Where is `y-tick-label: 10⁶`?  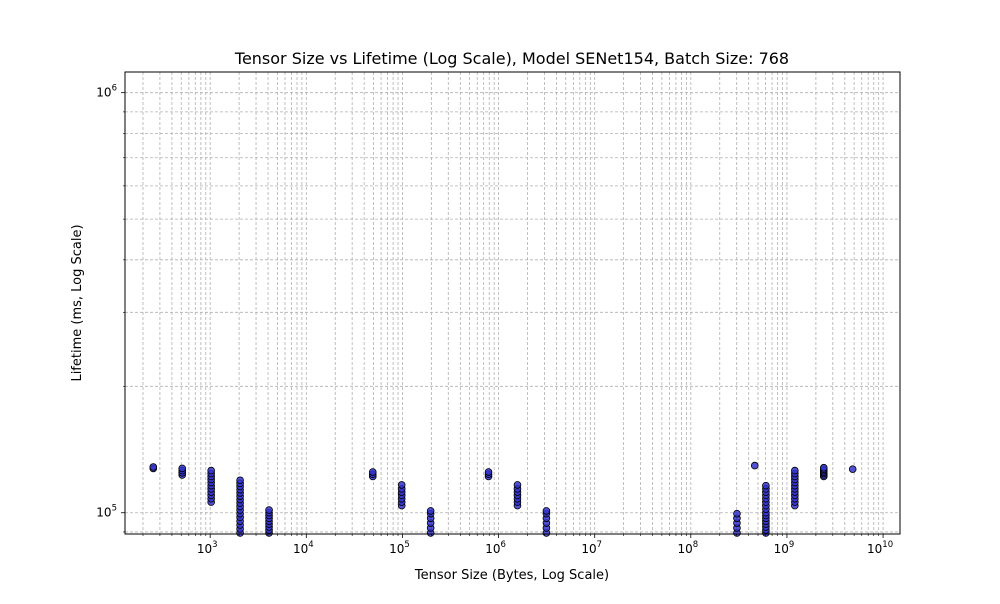
y-tick-label: 10⁶ is located at coordinates (106, 92).